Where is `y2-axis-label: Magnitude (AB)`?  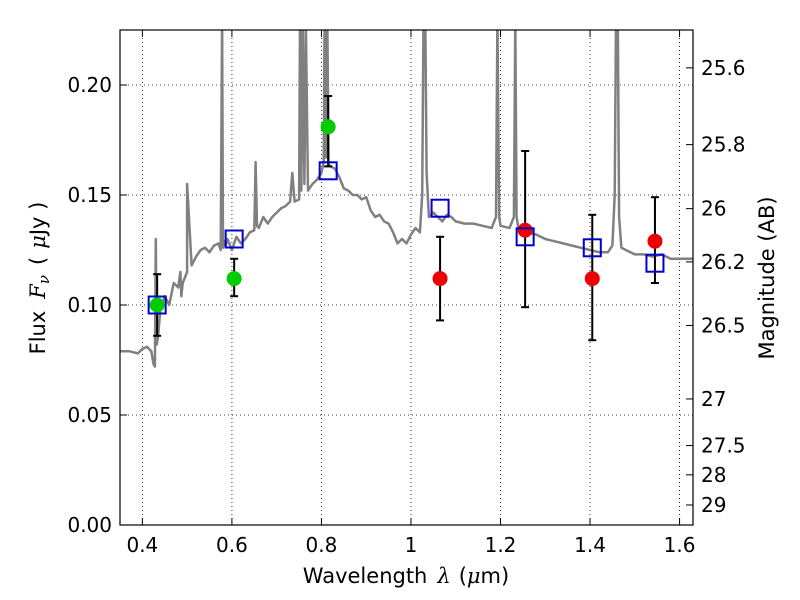 y2-axis-label: Magnitude (AB) is located at coordinates (767, 277).